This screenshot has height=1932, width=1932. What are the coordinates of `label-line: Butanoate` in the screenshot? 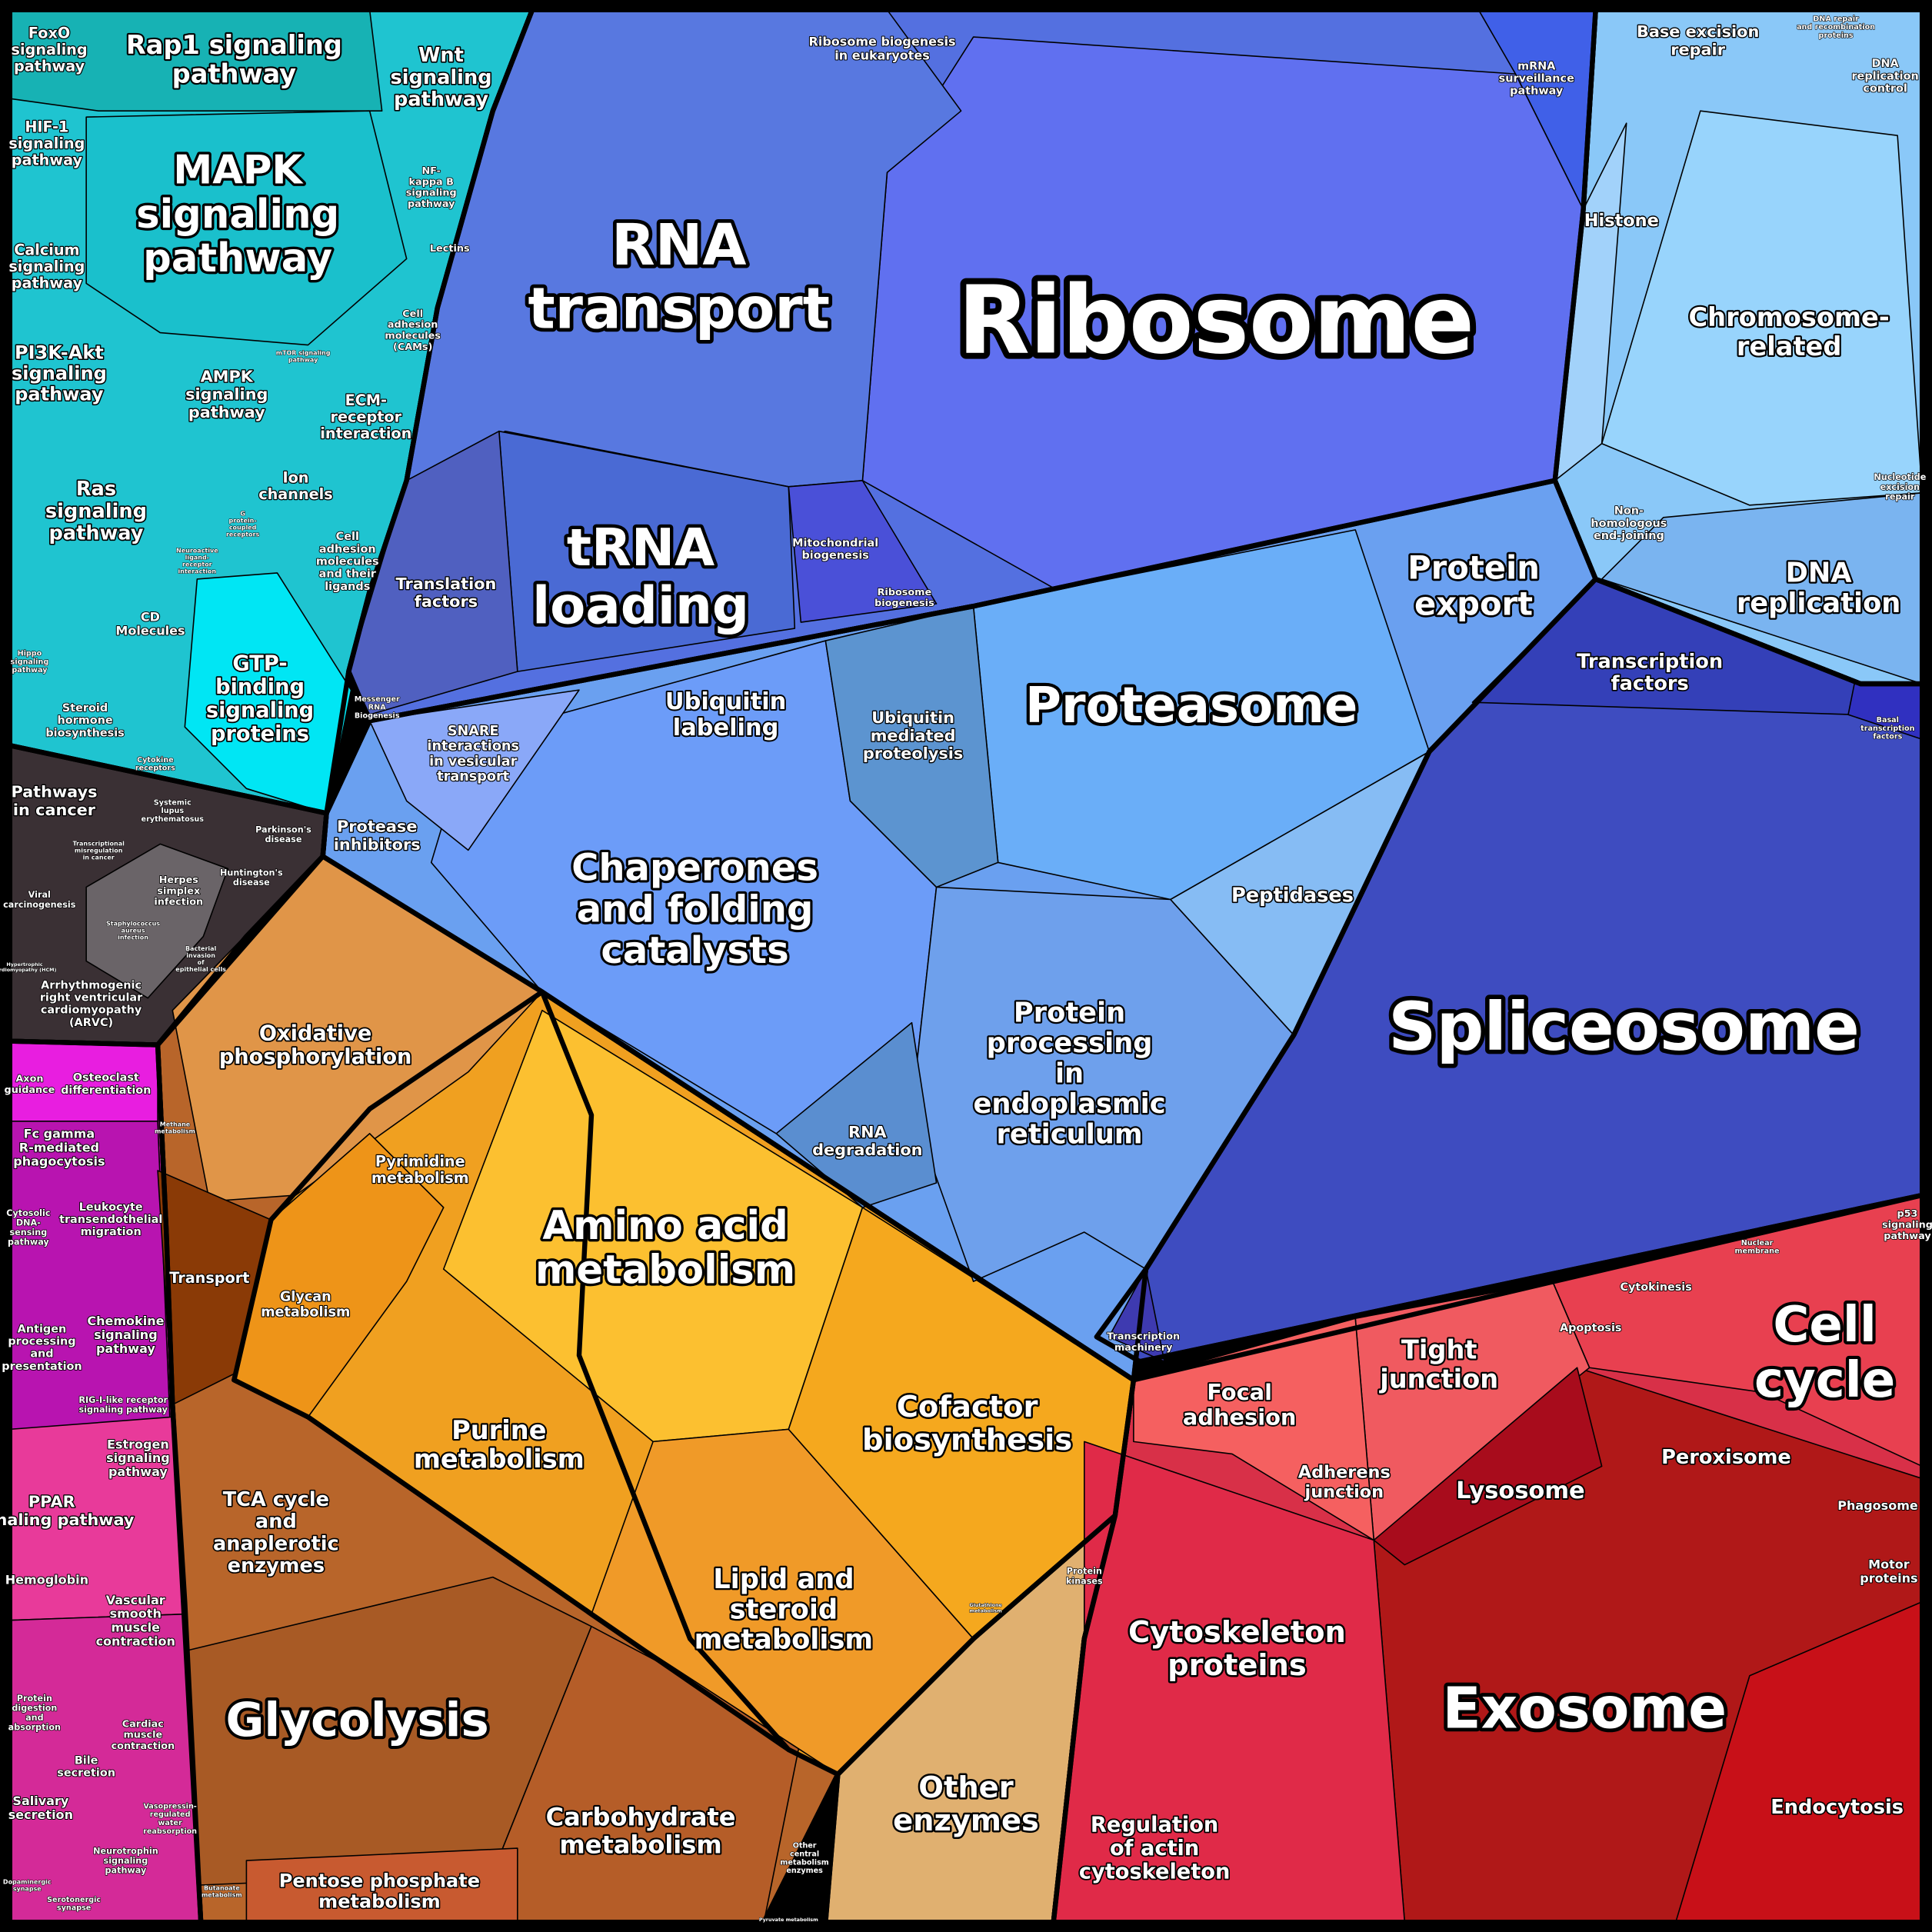 It's located at (222, 1887).